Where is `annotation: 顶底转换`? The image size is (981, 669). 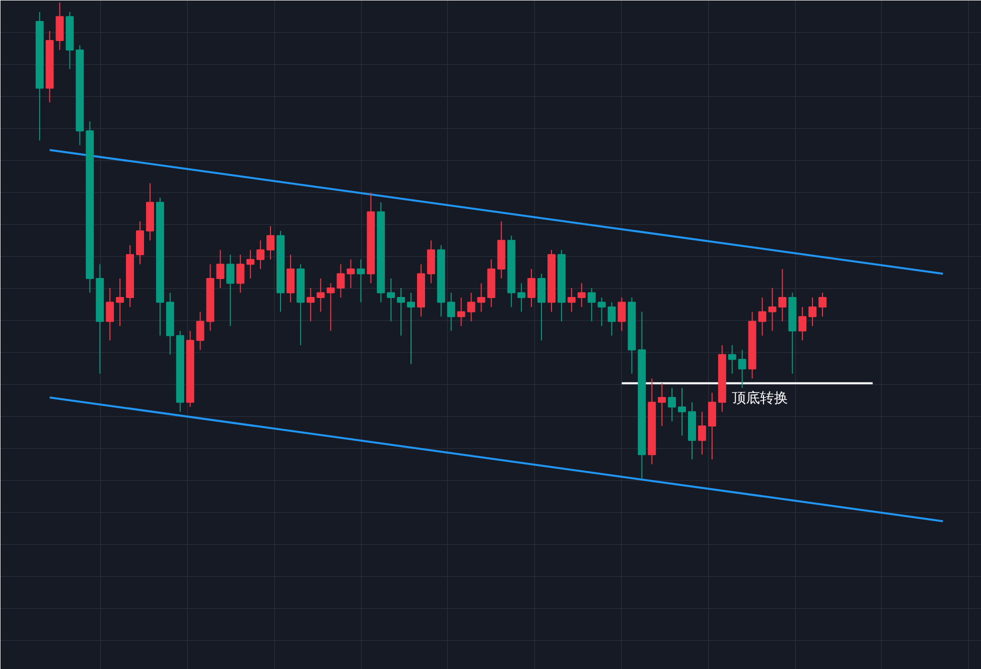
annotation: 顶底转换 is located at coordinates (760, 398).